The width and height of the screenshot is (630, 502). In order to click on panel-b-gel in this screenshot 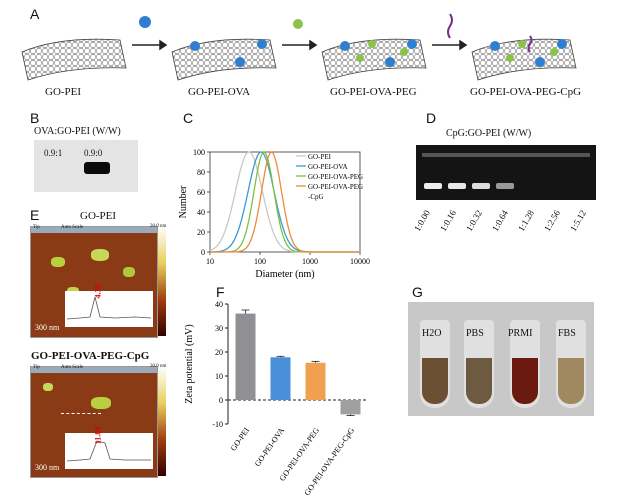, I will do `click(86, 166)`.